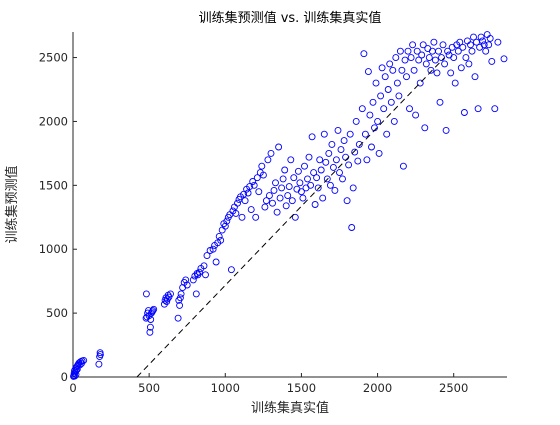 This screenshot has height=425, width=560. Describe the element at coordinates (57, 313) in the screenshot. I see `y-tick-label: 500` at that location.